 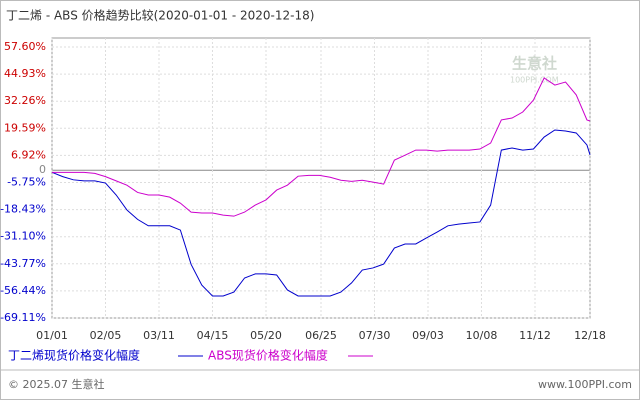 I want to click on x-tick-label: 10/08, so click(x=482, y=335).